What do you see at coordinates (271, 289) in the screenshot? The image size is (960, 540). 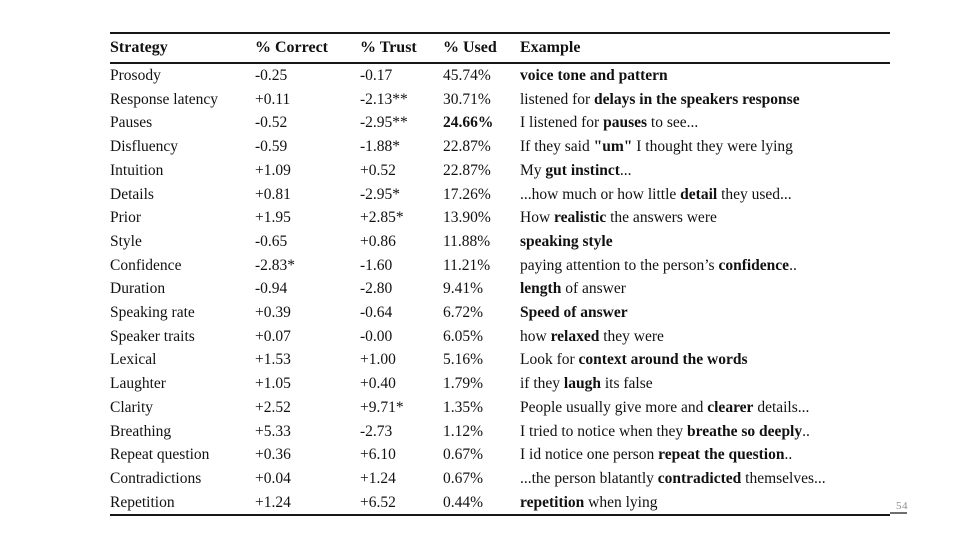 I see `correct-value-cell: -0.94` at bounding box center [271, 289].